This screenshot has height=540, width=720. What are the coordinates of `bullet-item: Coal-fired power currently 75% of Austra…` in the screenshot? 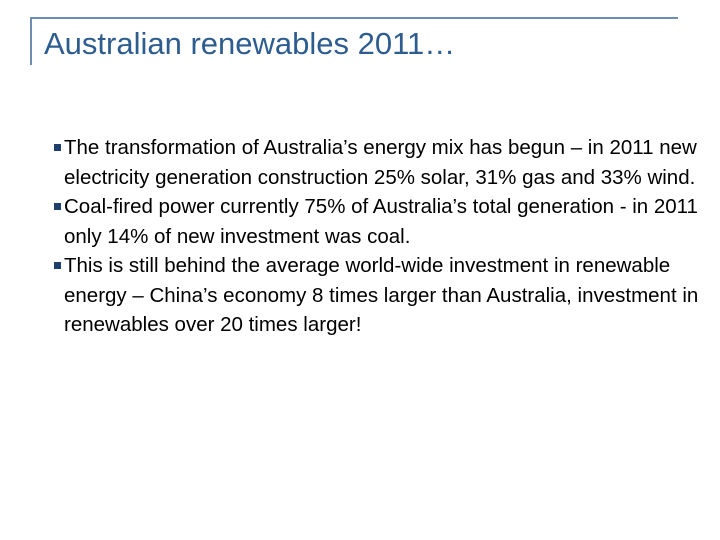 It's located at (352, 221).